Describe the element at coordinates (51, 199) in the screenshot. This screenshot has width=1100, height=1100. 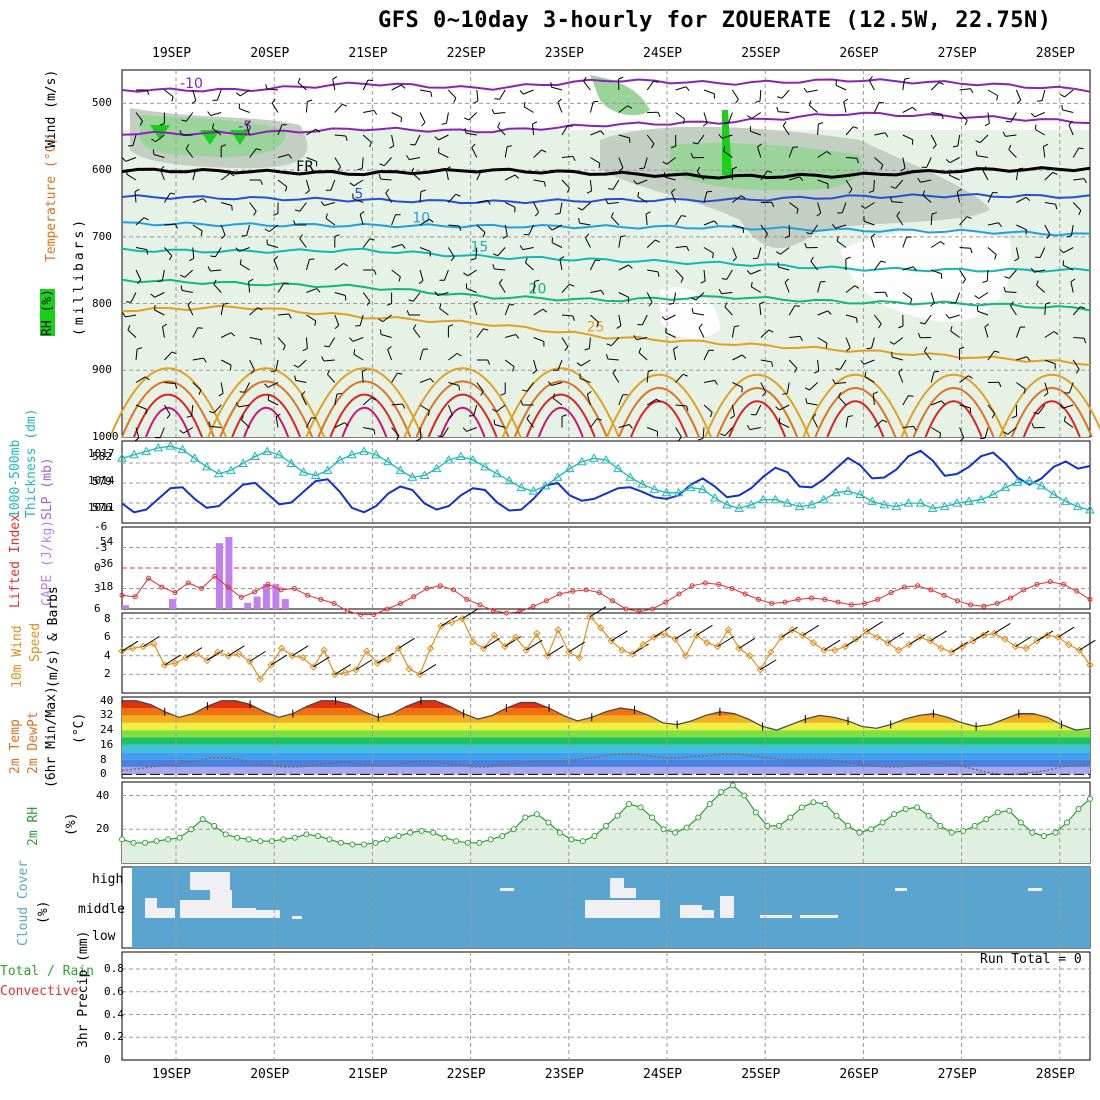
I see `label-top-temp: Temperature (°C)` at that location.